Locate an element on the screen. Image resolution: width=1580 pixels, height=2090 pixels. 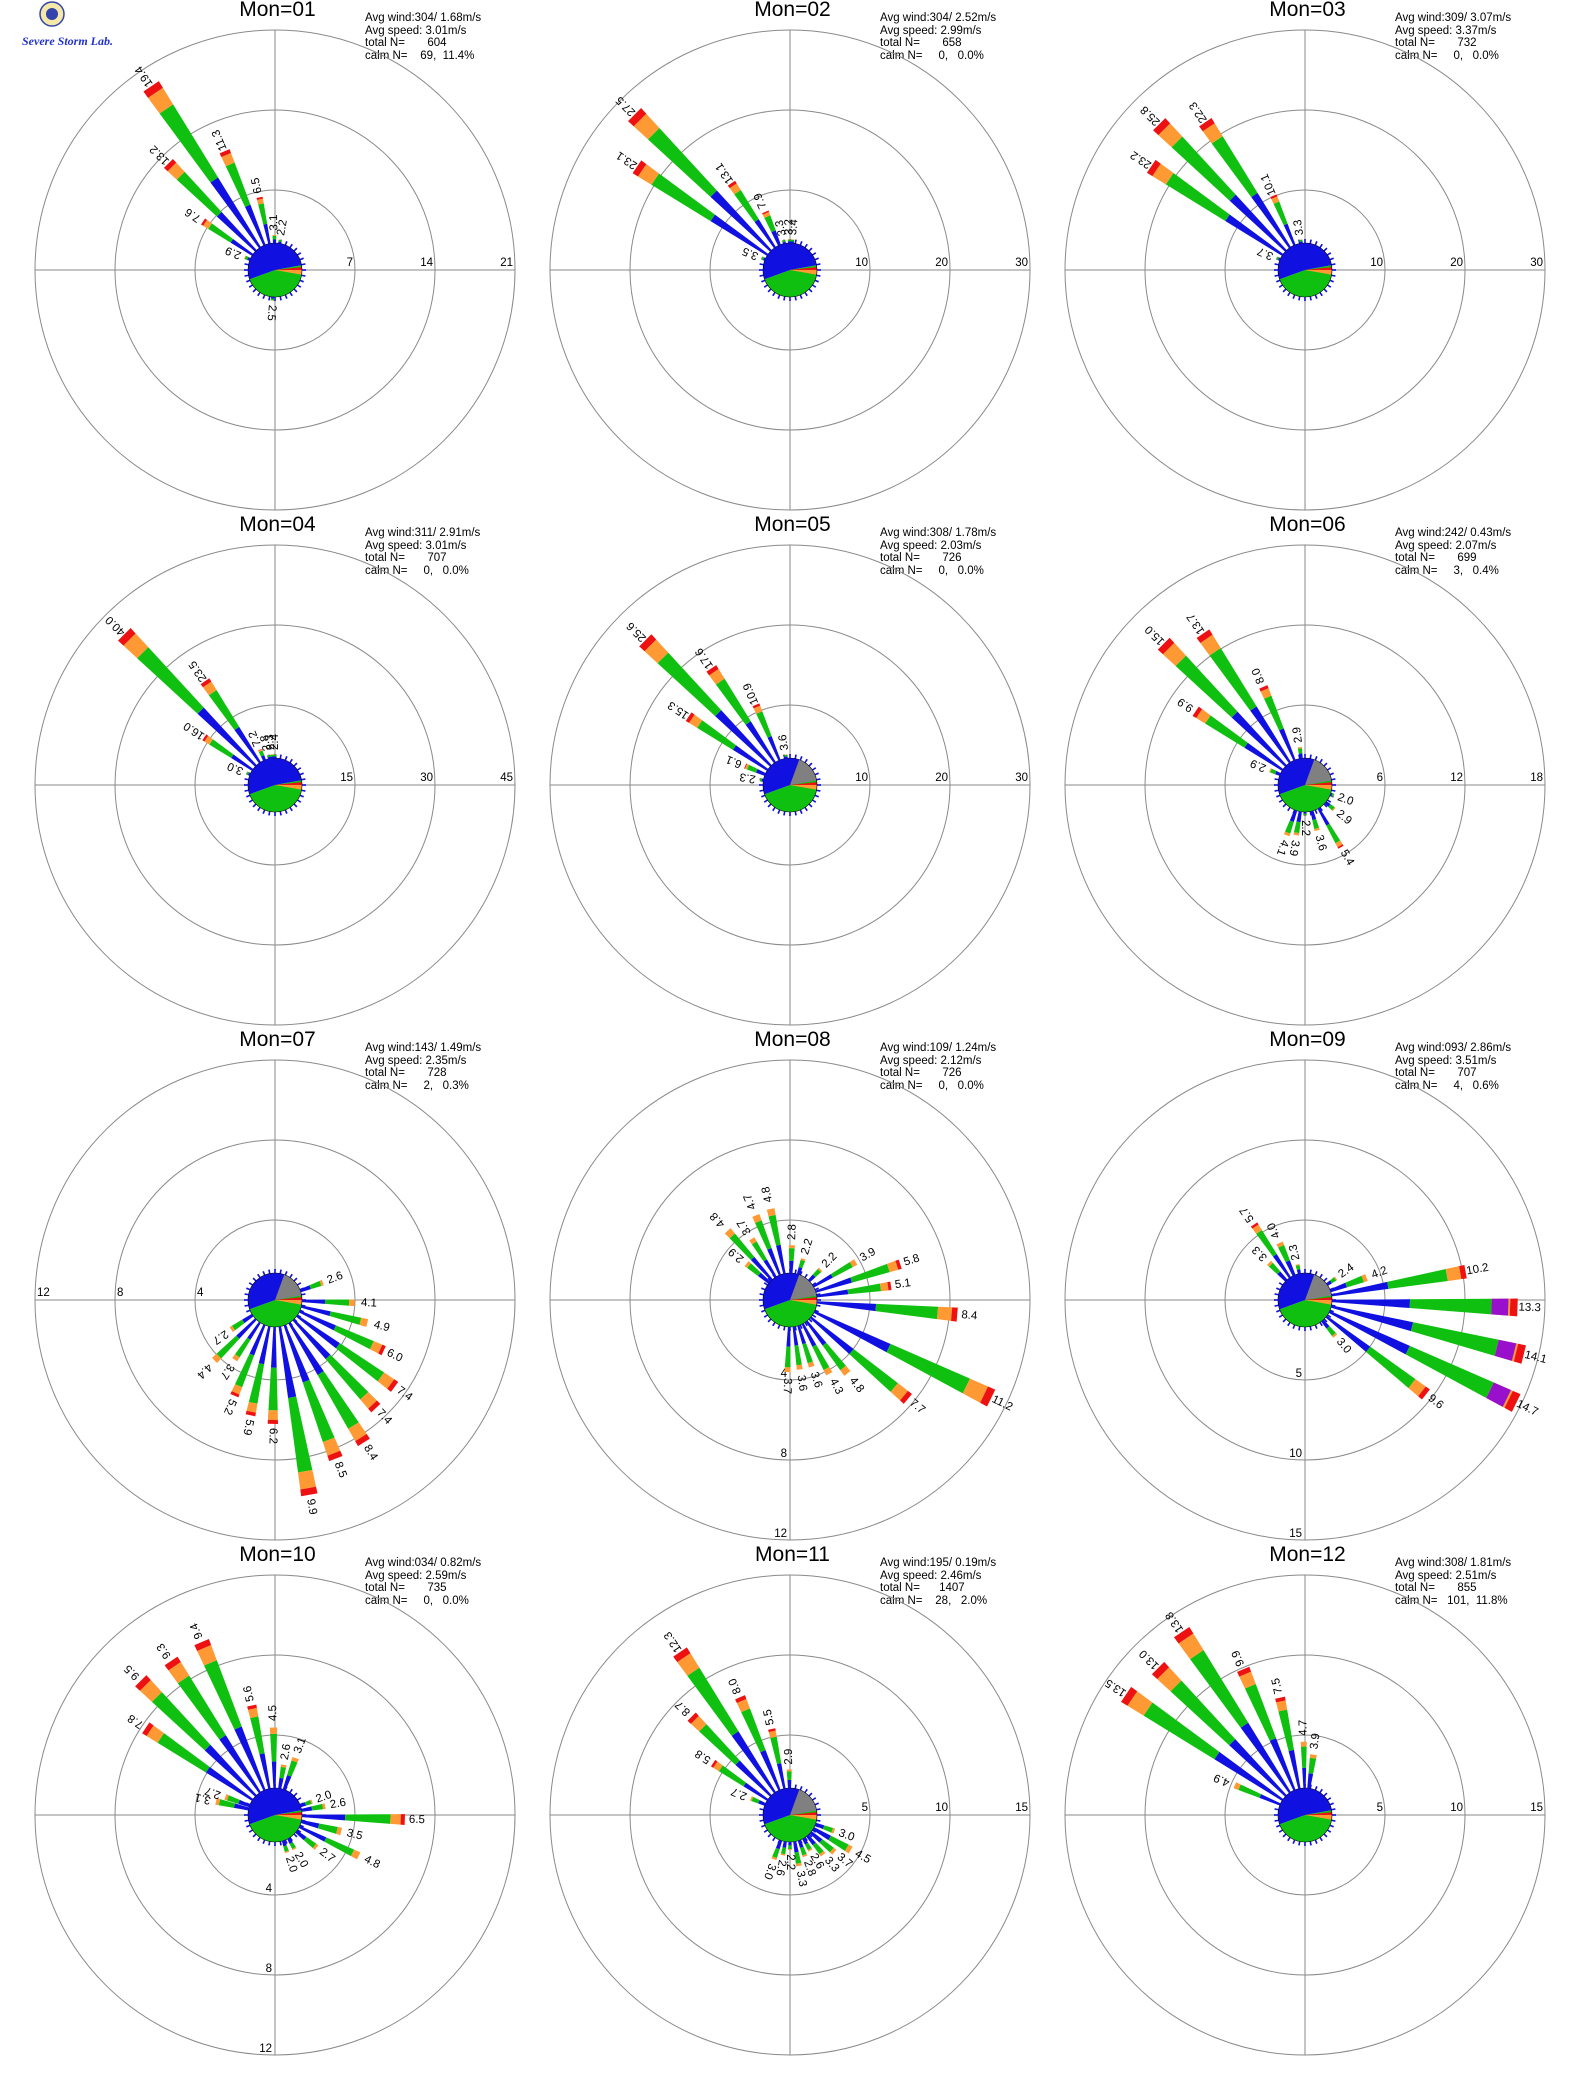
petals: 2.9 7.6 13.2 19.4 11.3 6.5 3.12.2 2.5 is located at coordinates (219, 192).